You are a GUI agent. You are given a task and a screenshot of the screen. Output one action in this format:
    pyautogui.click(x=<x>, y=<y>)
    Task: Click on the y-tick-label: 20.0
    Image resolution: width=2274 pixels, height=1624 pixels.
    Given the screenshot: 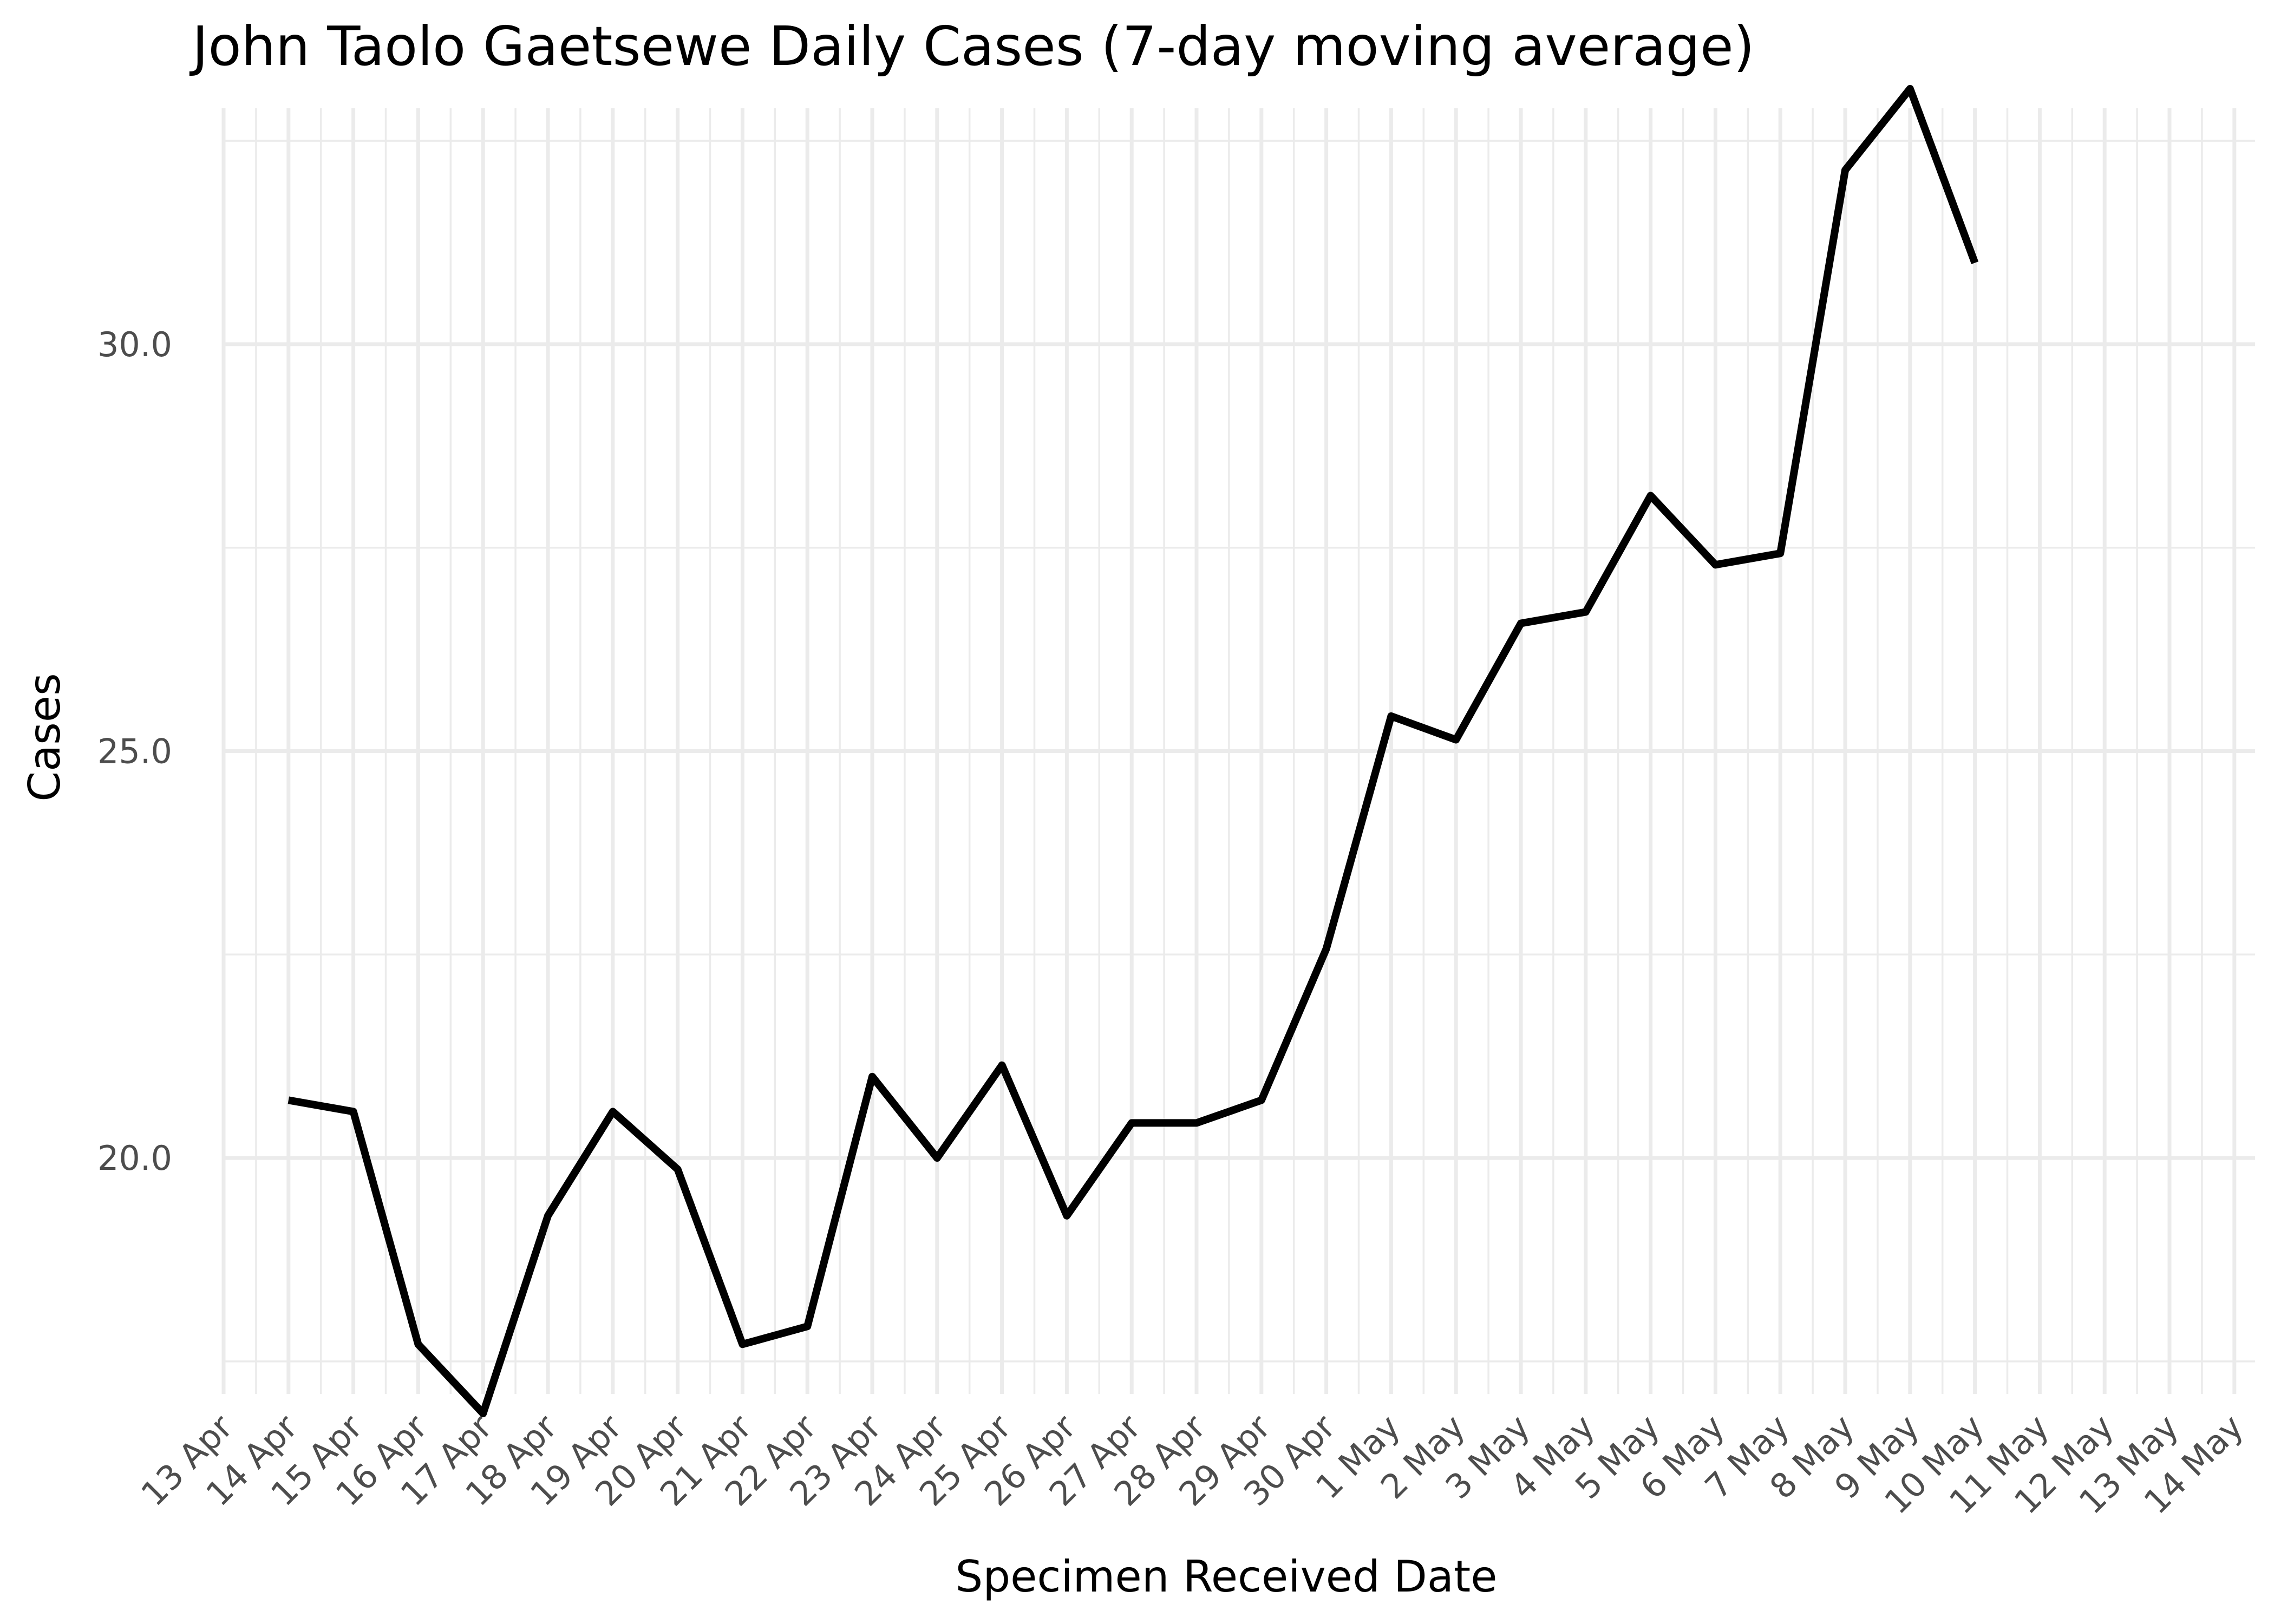 What is the action you would take?
    pyautogui.click(x=135, y=1158)
    